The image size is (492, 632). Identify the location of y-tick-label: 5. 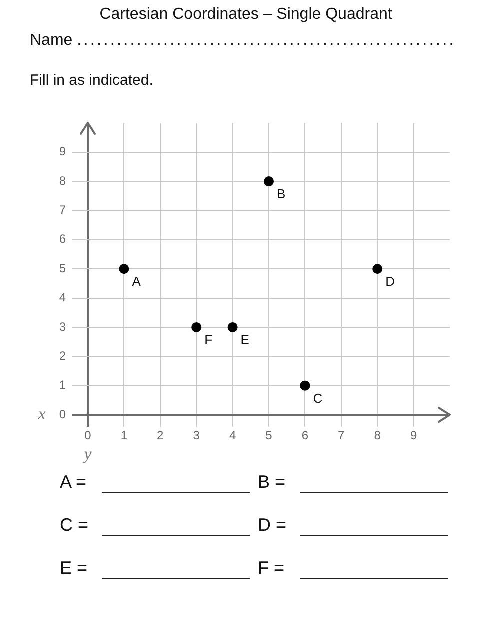
(62, 268).